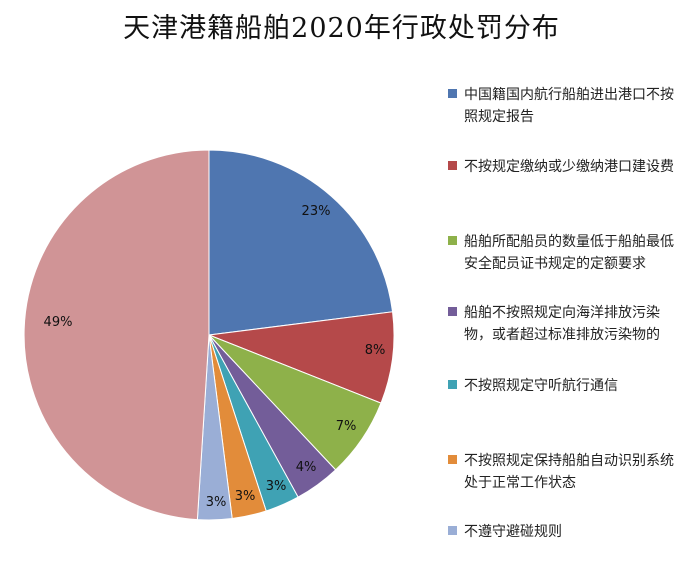 Image resolution: width=683 pixels, height=570 pixels. Describe the element at coordinates (316, 211) in the screenshot. I see `slice-label: 23%` at that location.